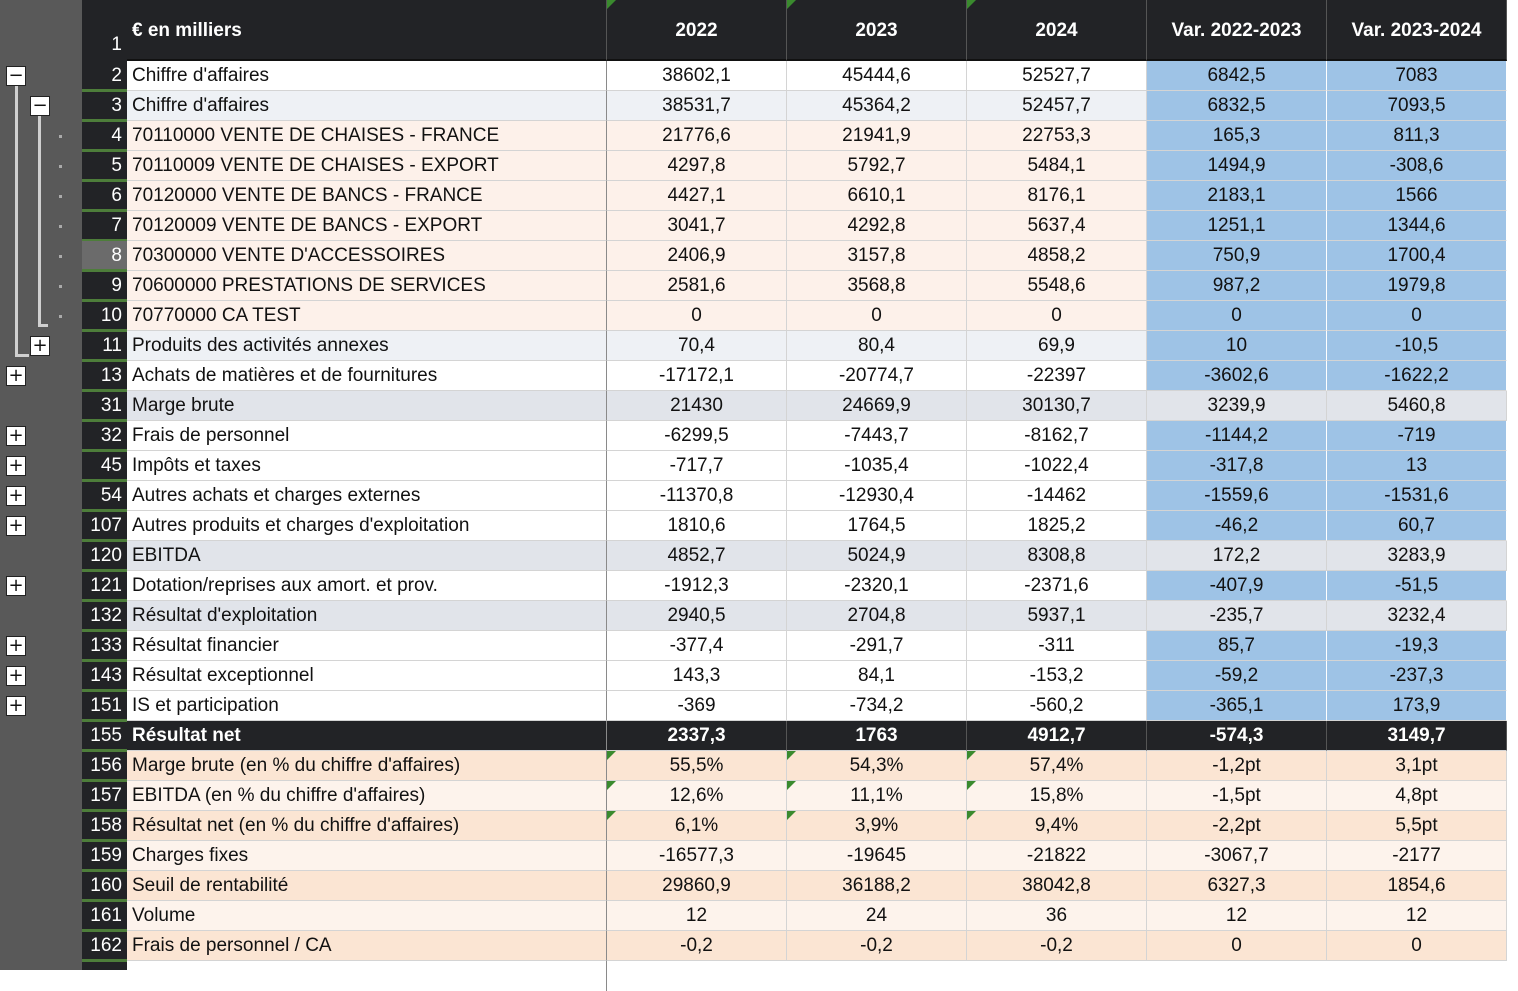 The image size is (1518, 991). What do you see at coordinates (106, 885) in the screenshot?
I see `row-number: 160` at bounding box center [106, 885].